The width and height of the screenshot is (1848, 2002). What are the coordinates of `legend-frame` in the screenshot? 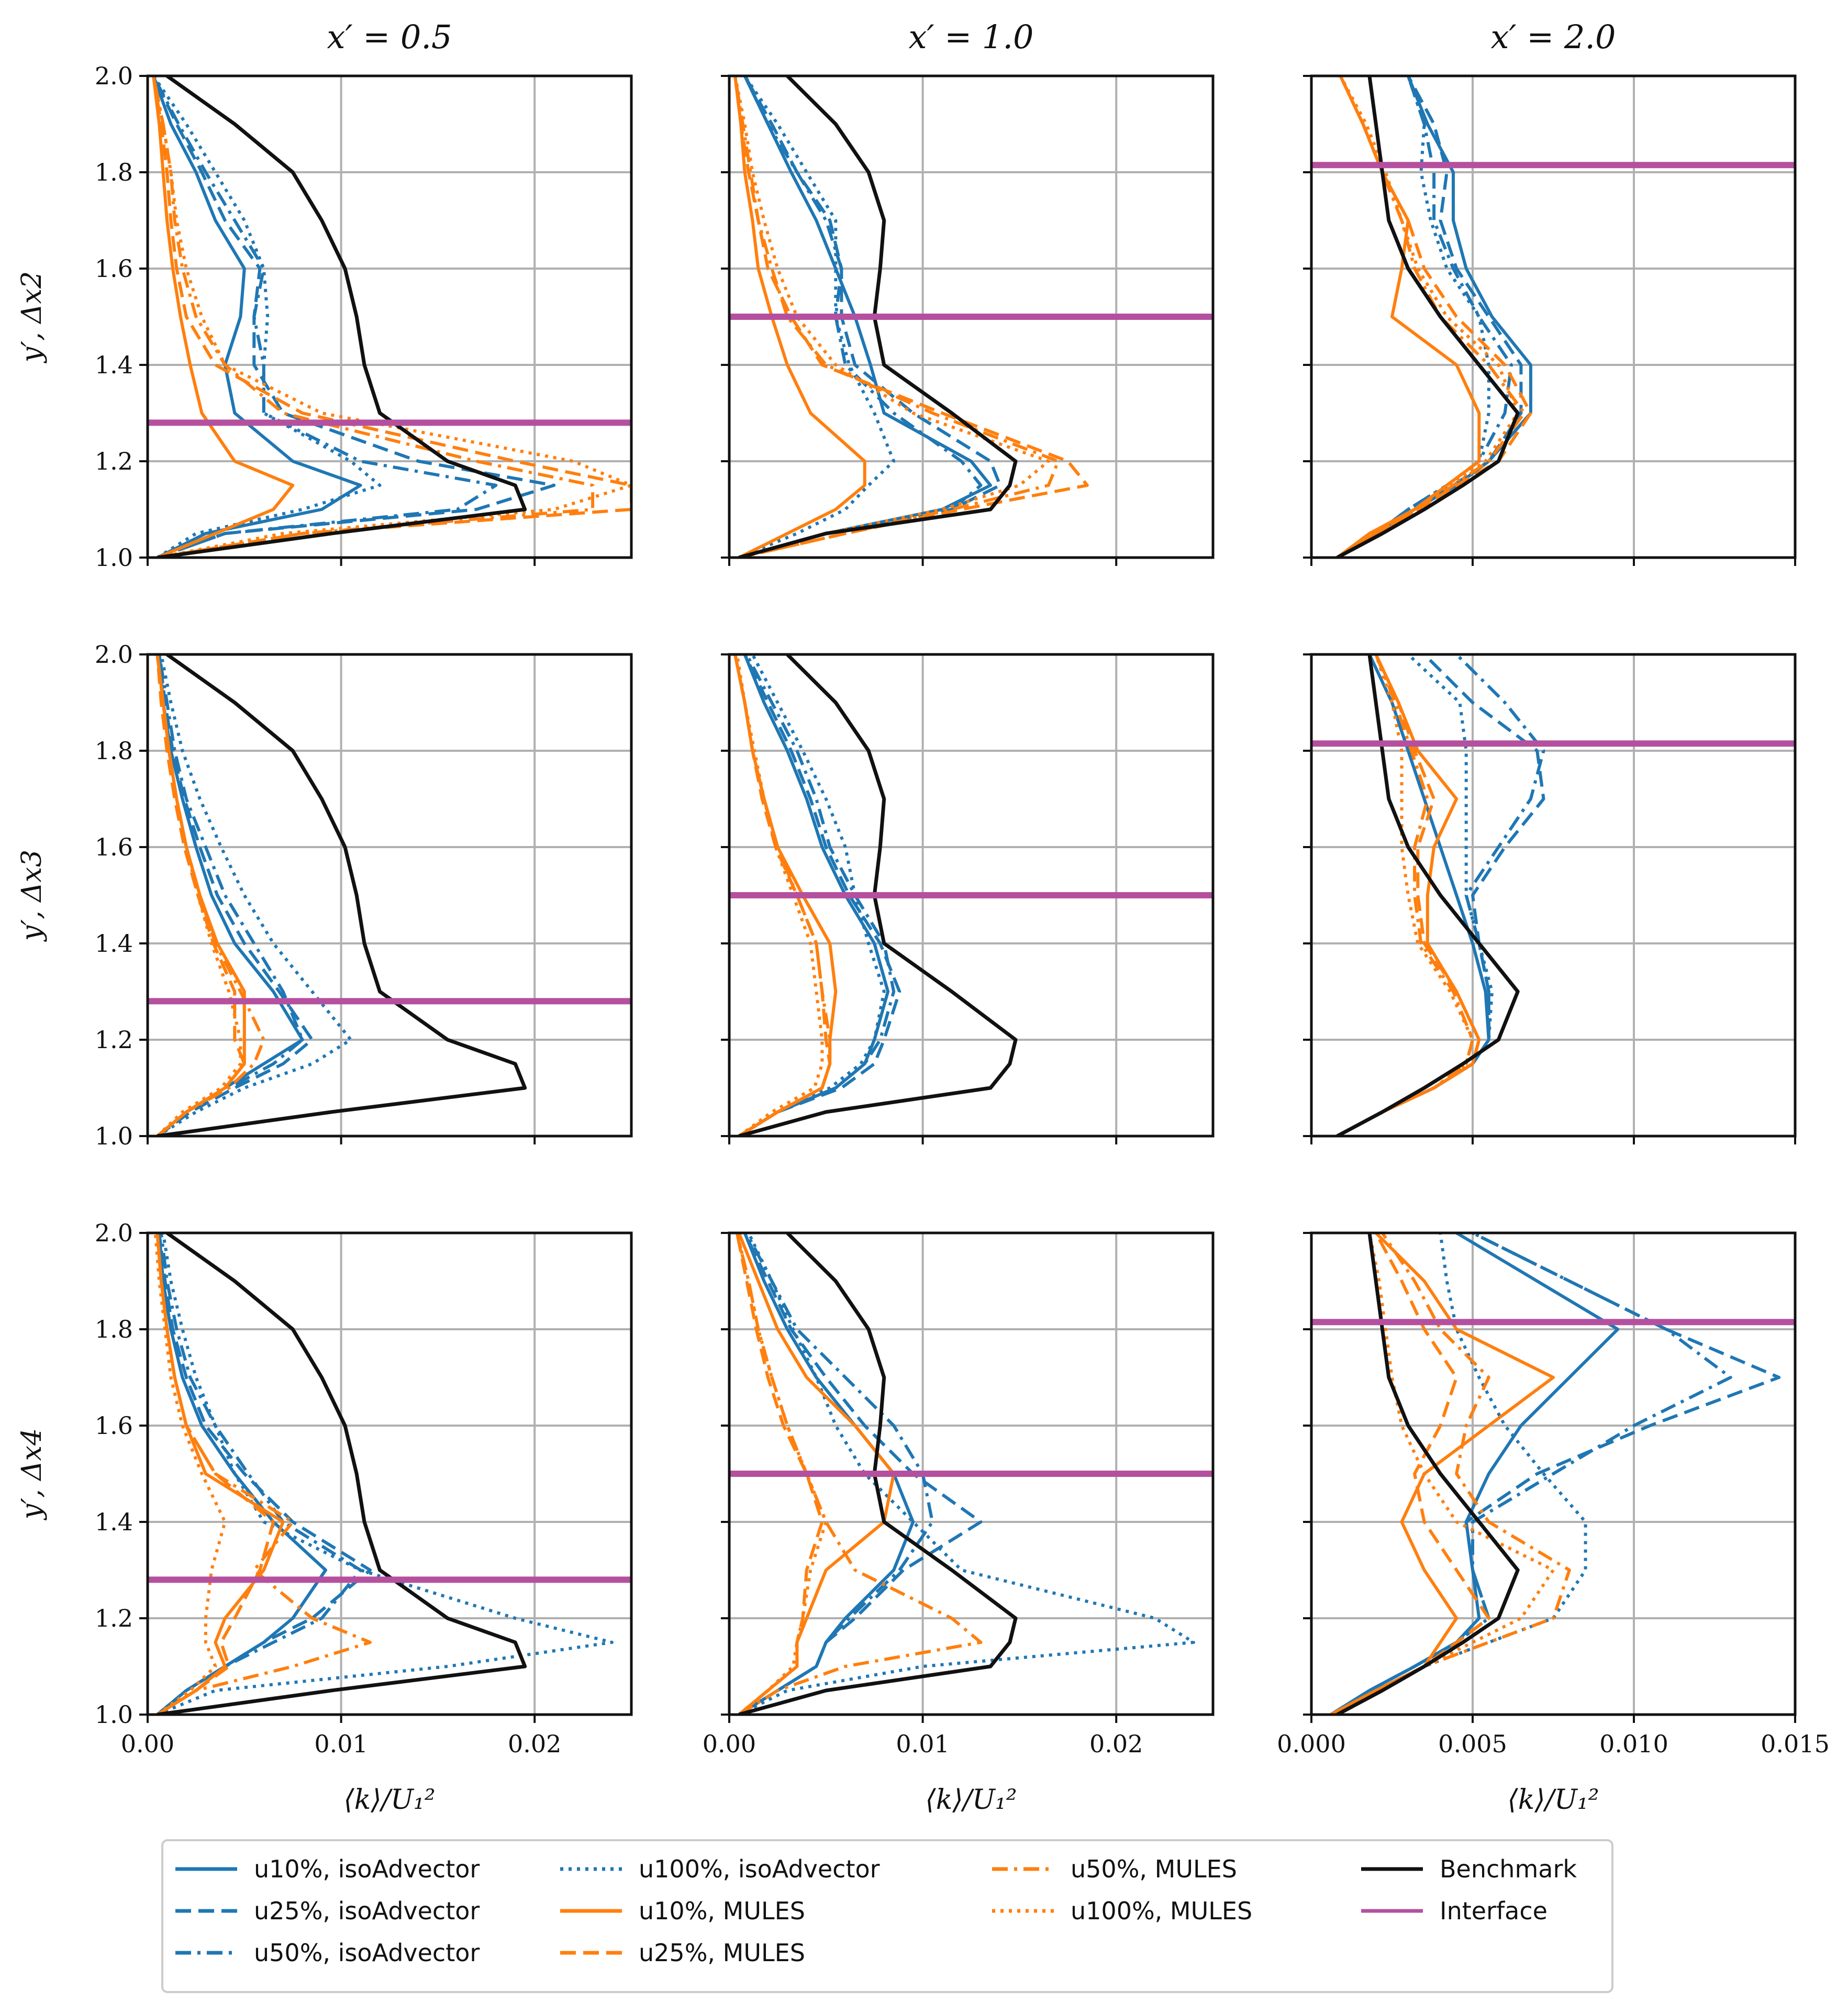 It's located at (887, 1916).